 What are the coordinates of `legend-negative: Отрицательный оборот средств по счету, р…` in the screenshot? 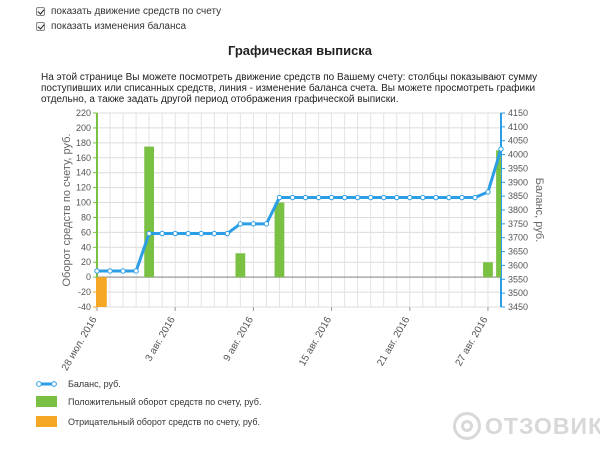 It's located at (148, 421).